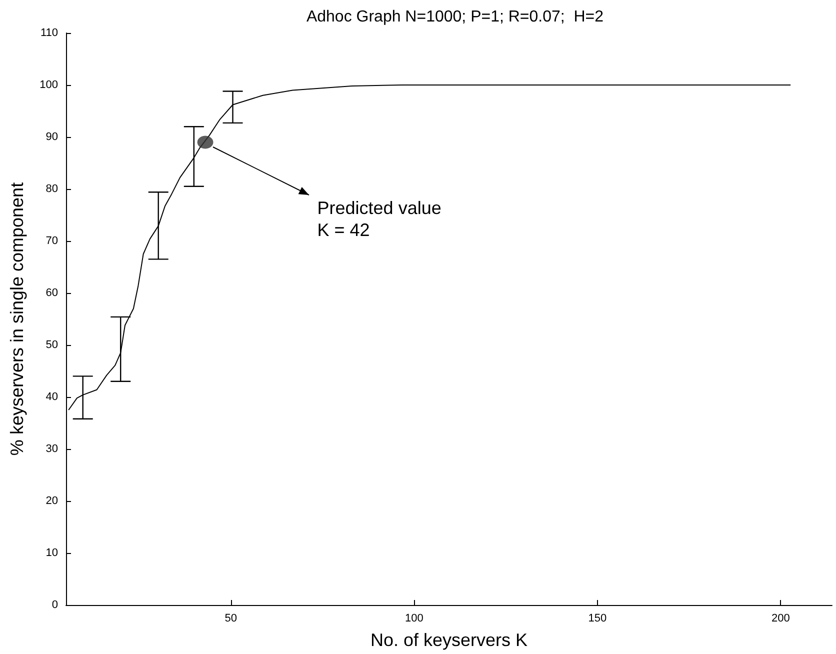 The width and height of the screenshot is (836, 654). Describe the element at coordinates (231, 618) in the screenshot. I see `x-tick-label: 50` at that location.